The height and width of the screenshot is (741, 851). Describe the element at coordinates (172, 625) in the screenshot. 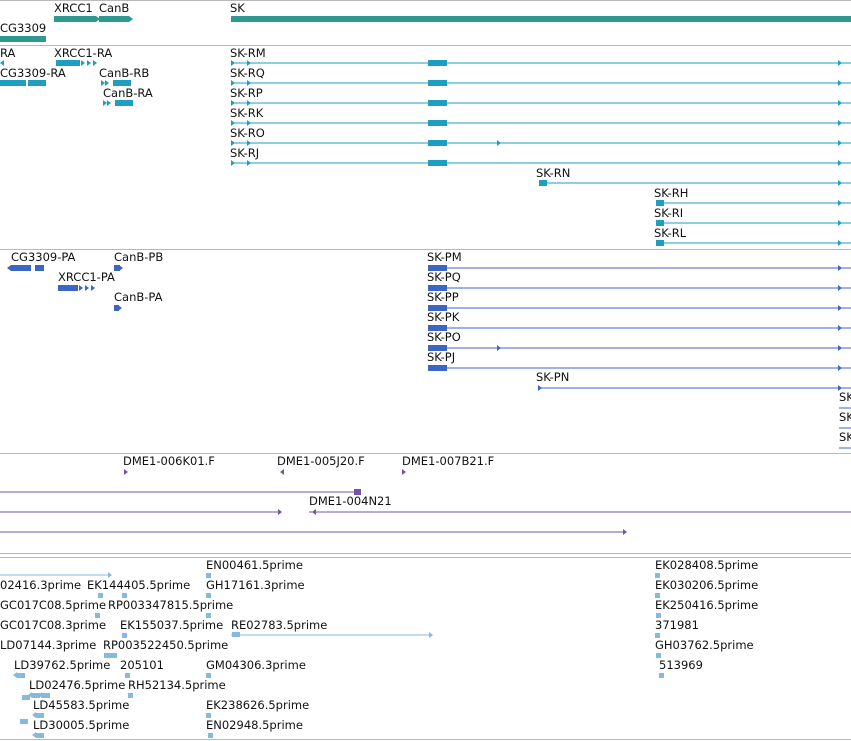

I see `feature-label-ek155037: EK155037.5prime` at that location.